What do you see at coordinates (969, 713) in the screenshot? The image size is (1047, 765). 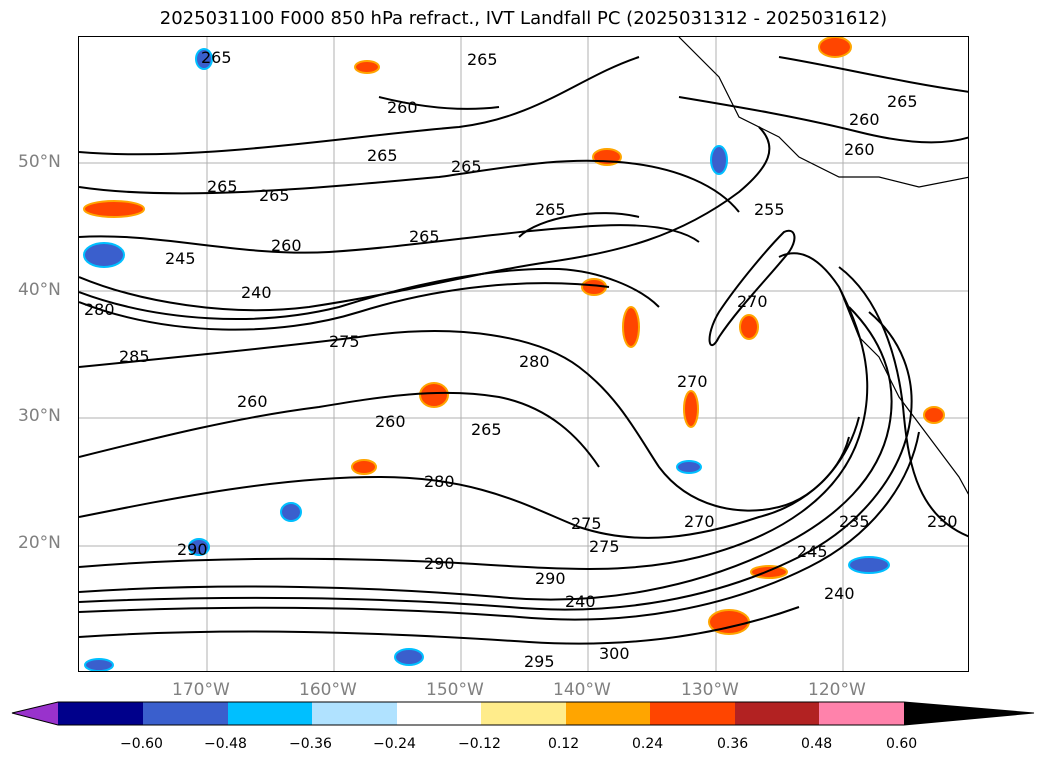 I see `colorbar-extend-max` at bounding box center [969, 713].